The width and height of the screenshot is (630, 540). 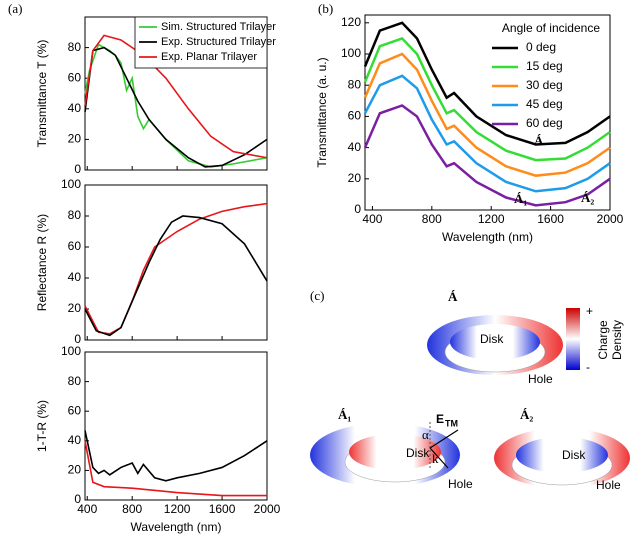 I want to click on panel-label: (a), so click(x=15, y=8).